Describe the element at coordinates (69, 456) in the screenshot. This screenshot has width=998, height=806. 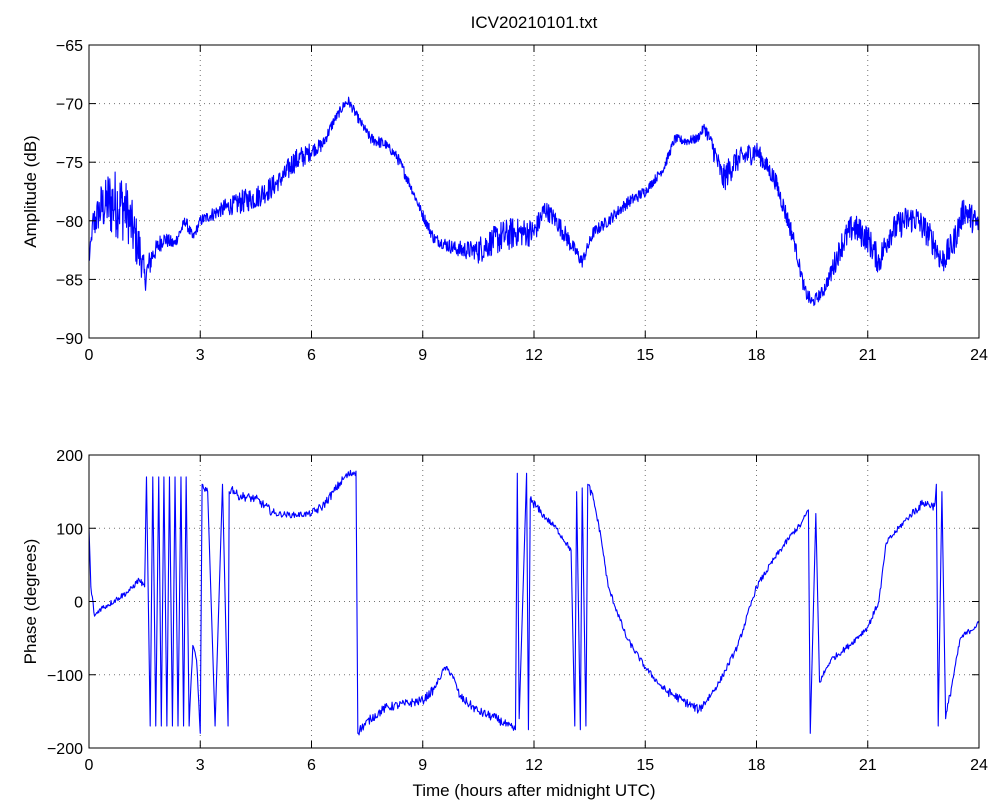
I see `phase-ytick-label: 200` at that location.